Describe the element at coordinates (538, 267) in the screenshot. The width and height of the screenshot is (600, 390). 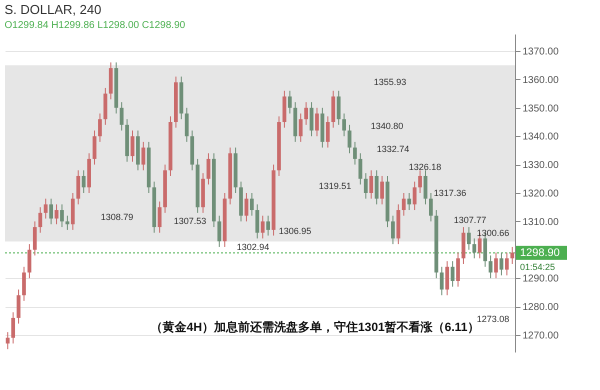
I see `text: 01:54:25` at that location.